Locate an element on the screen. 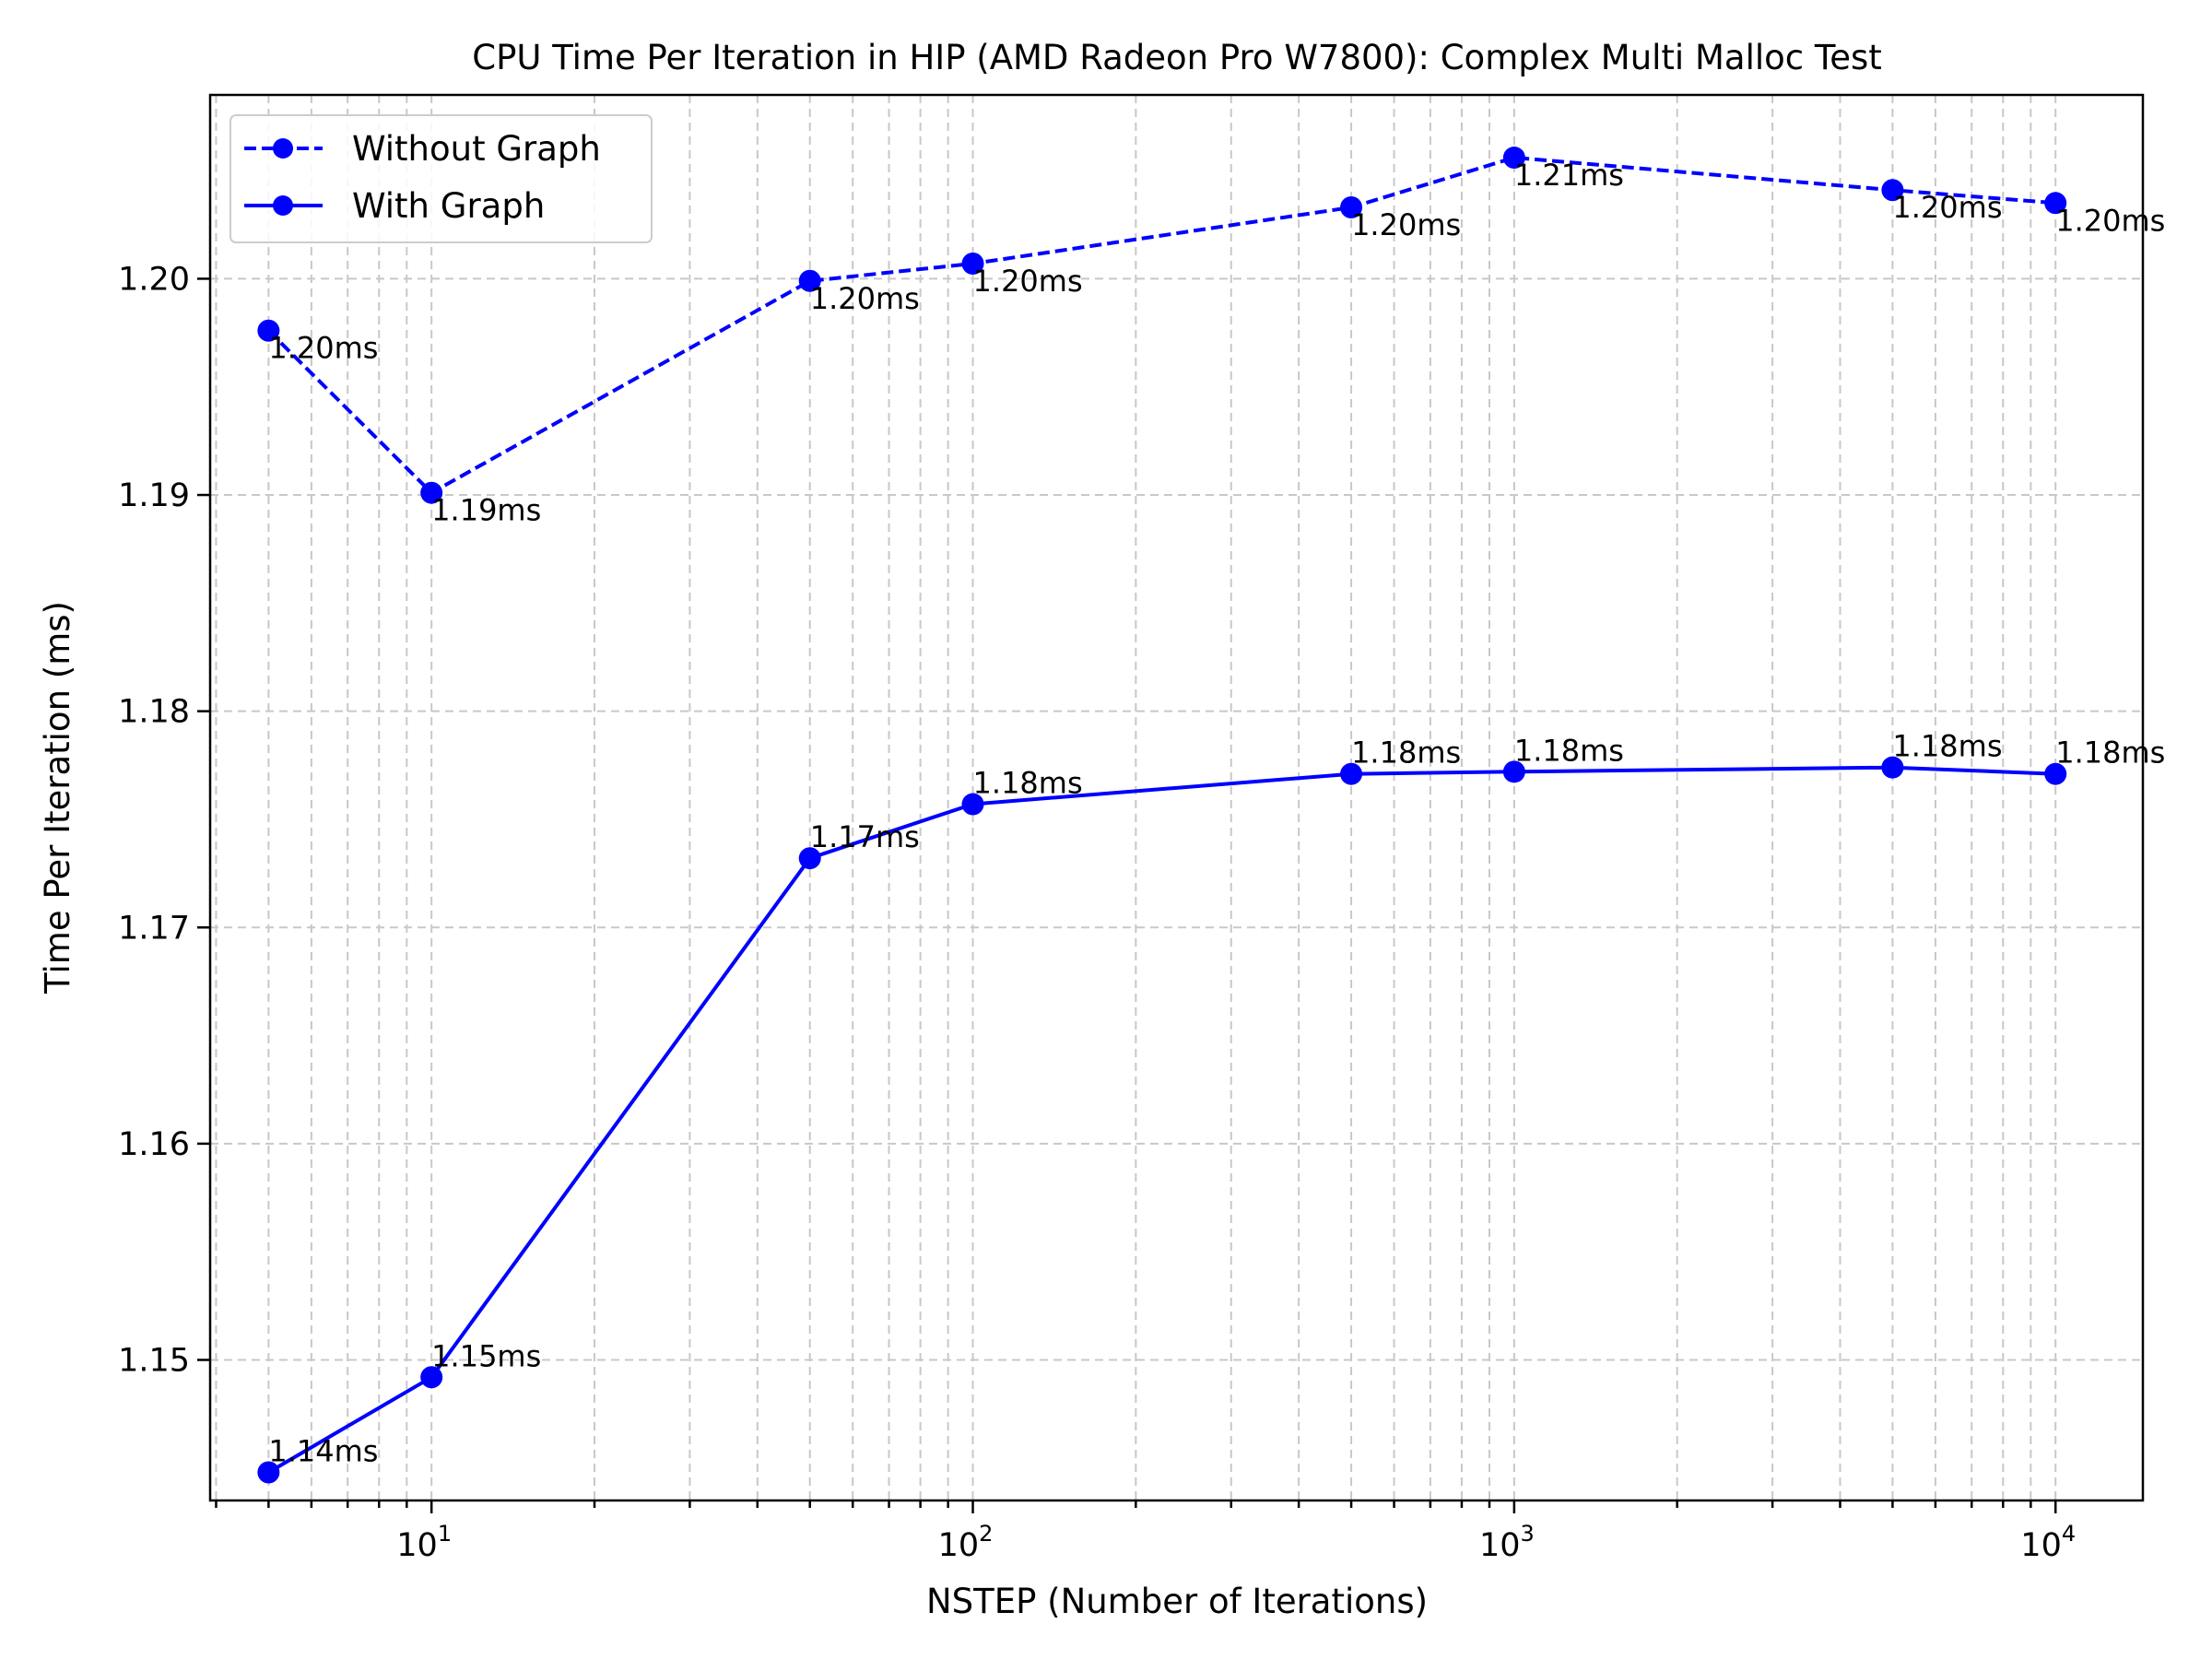 The image size is (2212, 1659). y-tick-label: 1.16 is located at coordinates (154, 1144).